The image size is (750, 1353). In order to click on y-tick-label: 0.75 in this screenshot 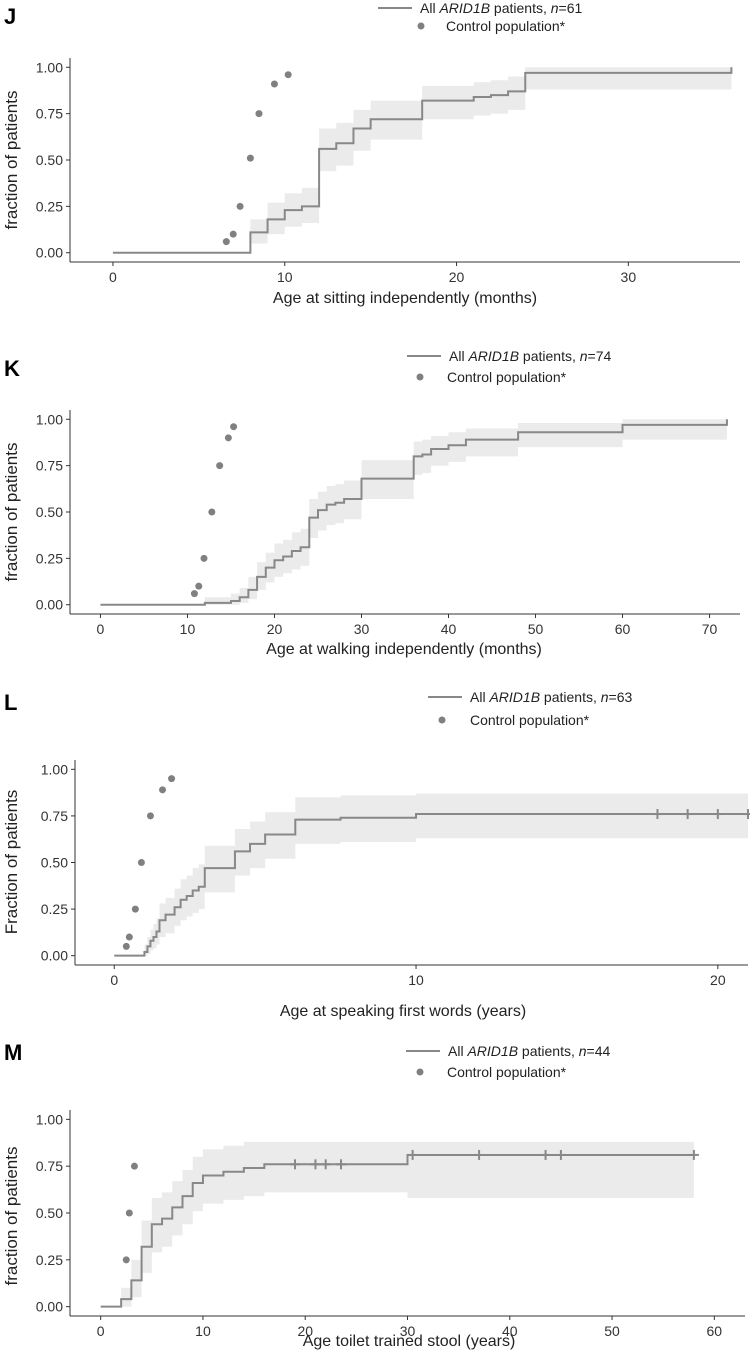, I will do `click(49, 1166)`.